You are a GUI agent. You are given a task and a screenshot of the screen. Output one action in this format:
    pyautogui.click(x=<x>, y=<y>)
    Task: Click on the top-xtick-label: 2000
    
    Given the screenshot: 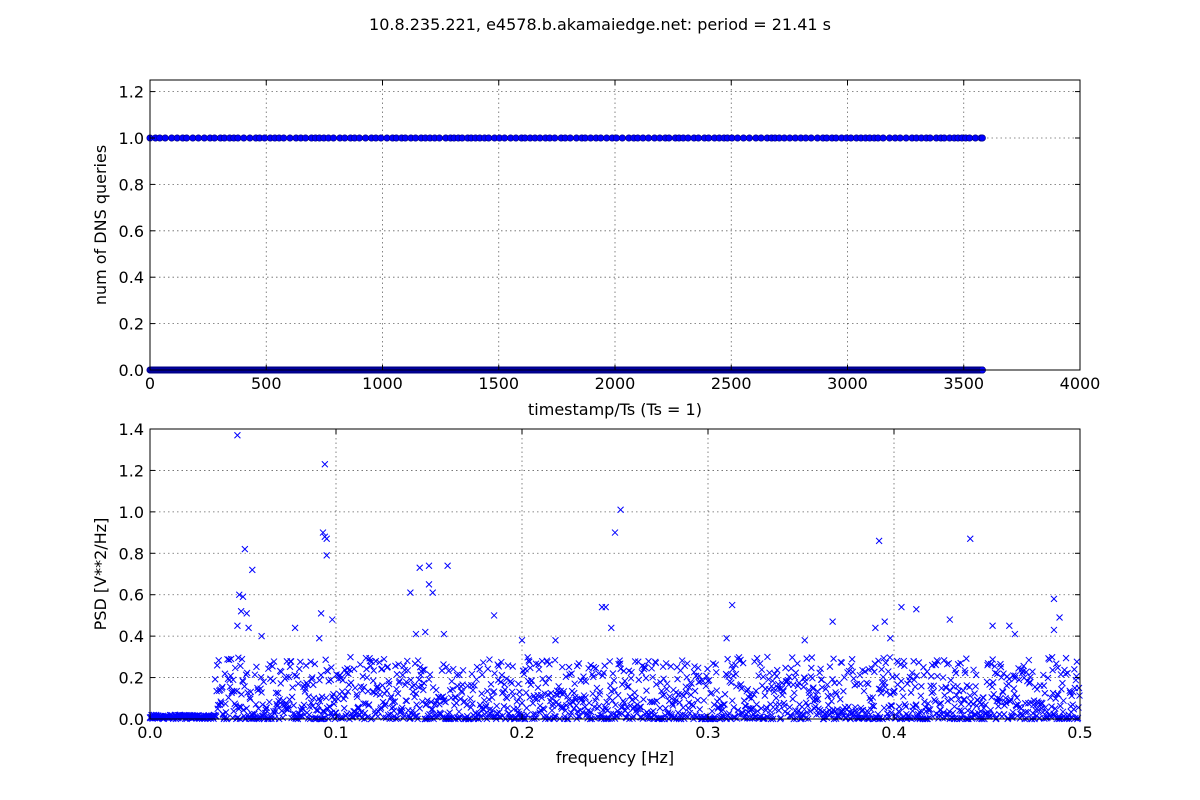 What is the action you would take?
    pyautogui.click(x=615, y=383)
    